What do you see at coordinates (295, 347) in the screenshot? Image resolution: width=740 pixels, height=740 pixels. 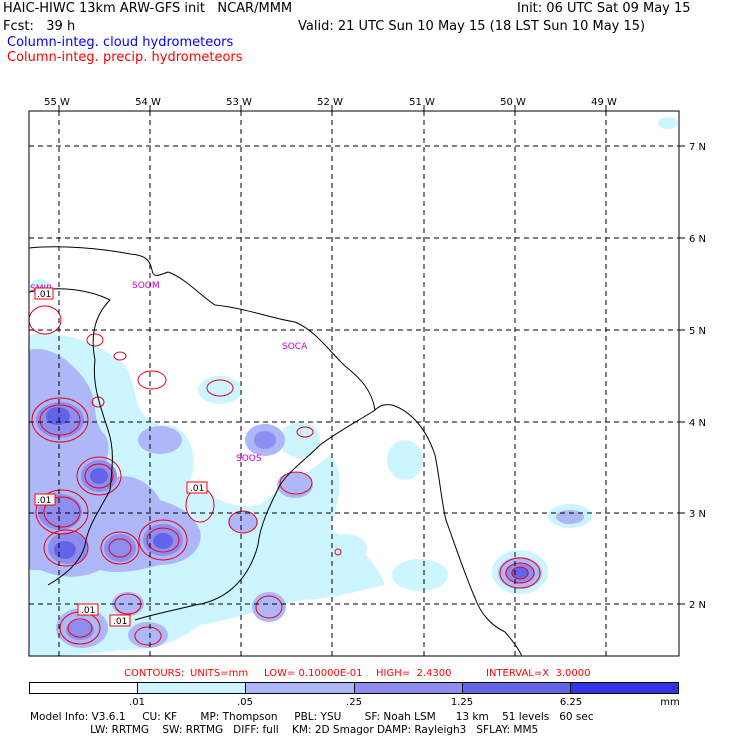 I see `station-label-soca: SOCA` at bounding box center [295, 347].